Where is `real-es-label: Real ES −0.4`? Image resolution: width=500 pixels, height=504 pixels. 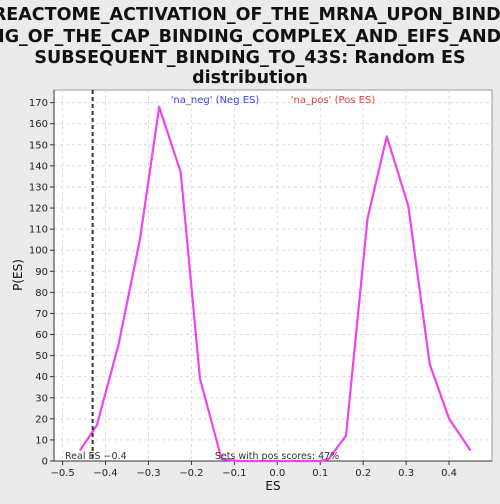 real-es-label: Real ES −0.4 is located at coordinates (96, 456).